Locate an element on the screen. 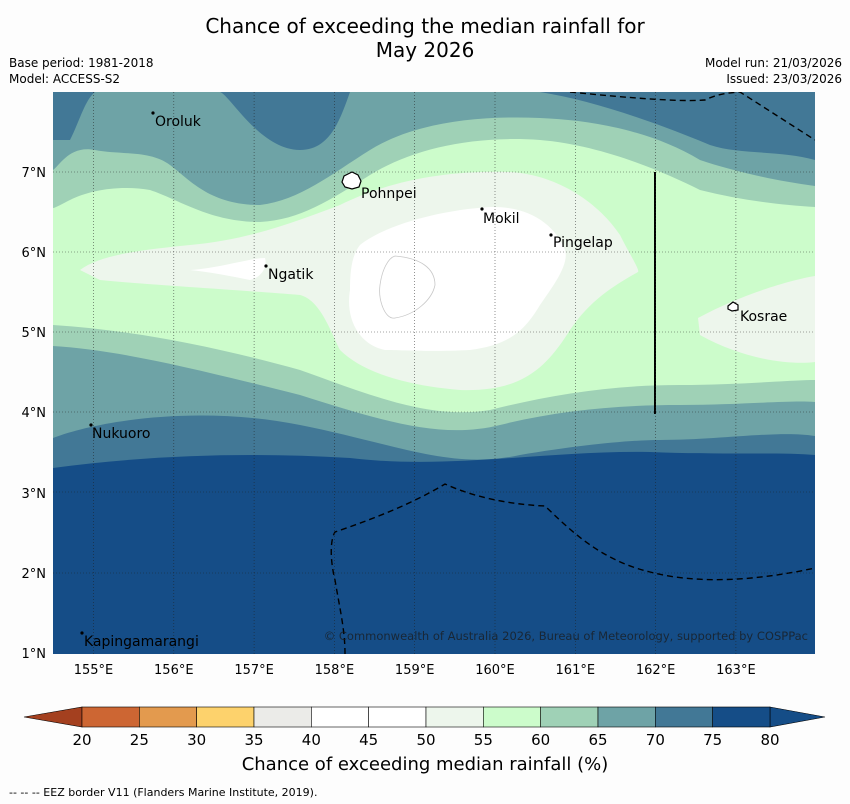  colorbar-tick-40: 40 is located at coordinates (311, 740).